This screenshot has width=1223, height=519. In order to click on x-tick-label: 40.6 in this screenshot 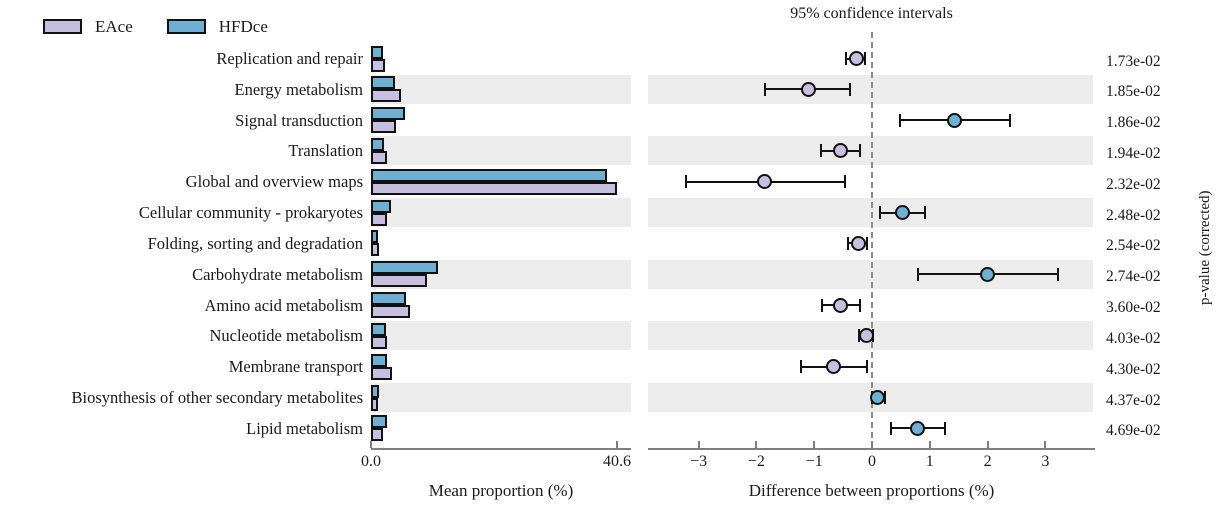, I will do `click(617, 461)`.